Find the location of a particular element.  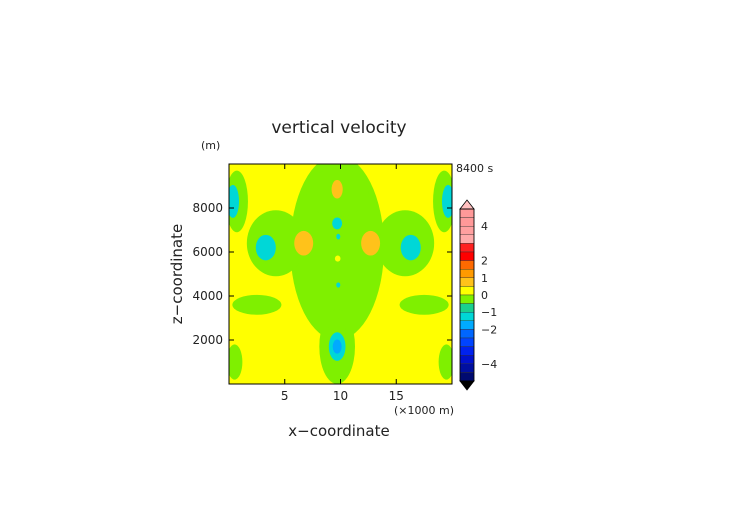

colorbar-upper-triangle is located at coordinates (467, 204).